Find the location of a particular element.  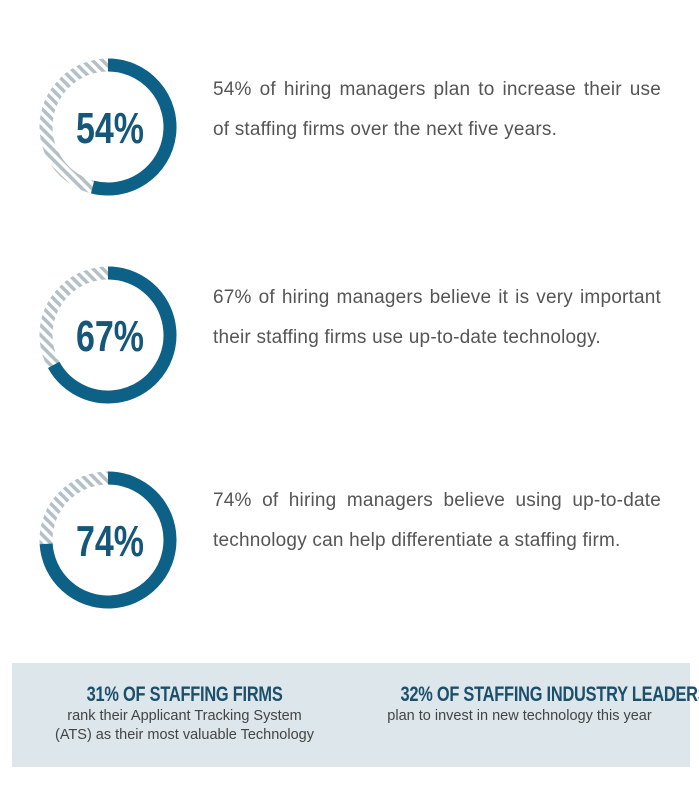

ring-label: 74% is located at coordinates (110, 541).